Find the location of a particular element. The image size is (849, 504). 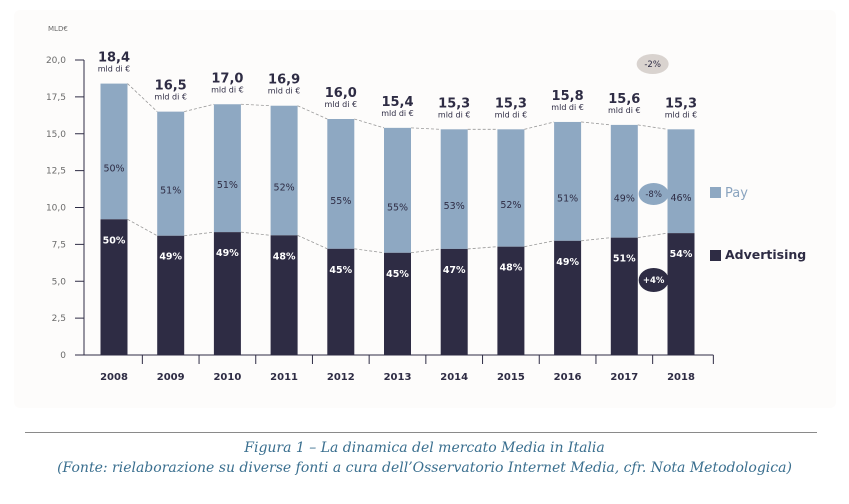

legend-swatch-advertising is located at coordinates (715, 255).